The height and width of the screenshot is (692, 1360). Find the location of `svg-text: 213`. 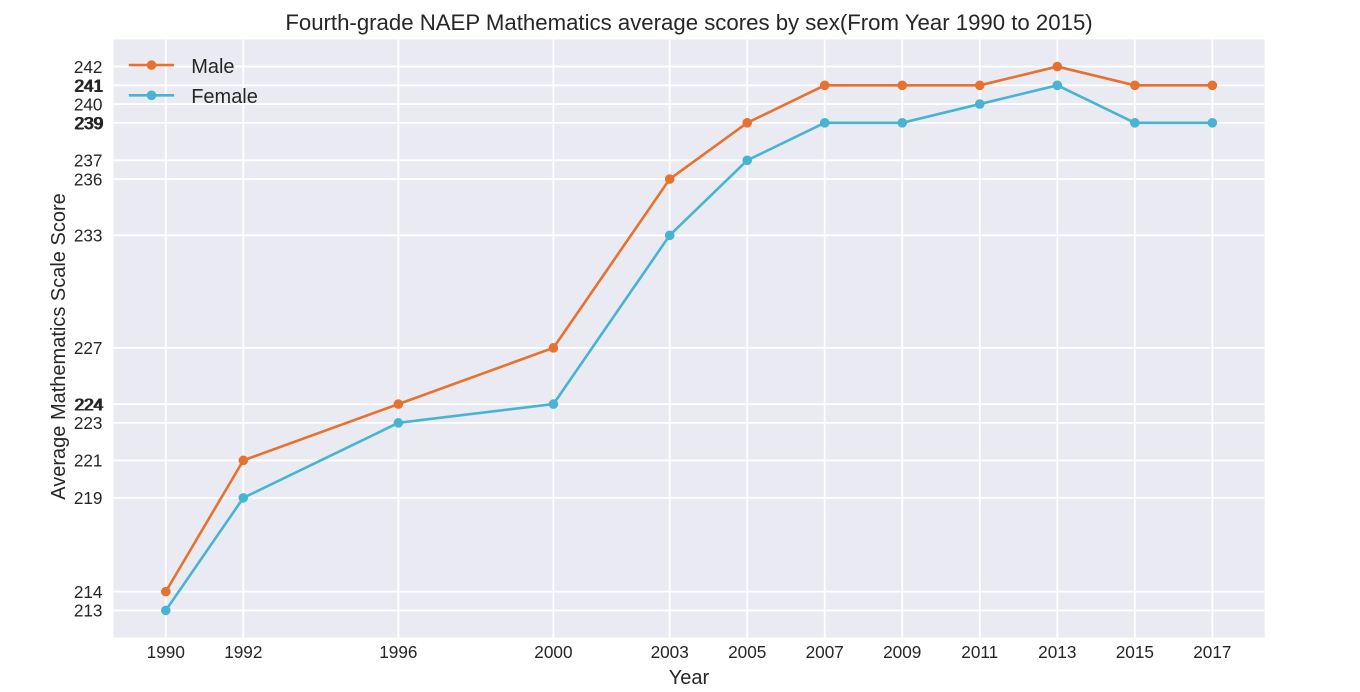

svg-text: 213 is located at coordinates (88, 611).